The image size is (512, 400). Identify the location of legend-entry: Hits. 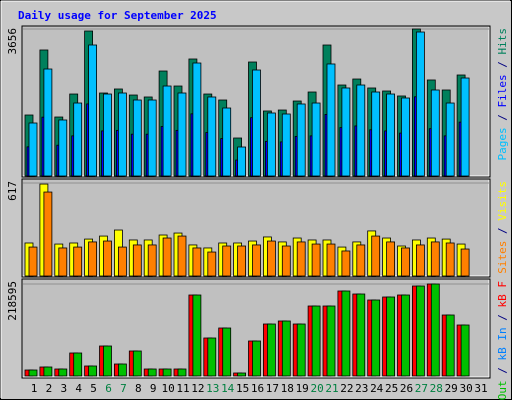
(502, 41).